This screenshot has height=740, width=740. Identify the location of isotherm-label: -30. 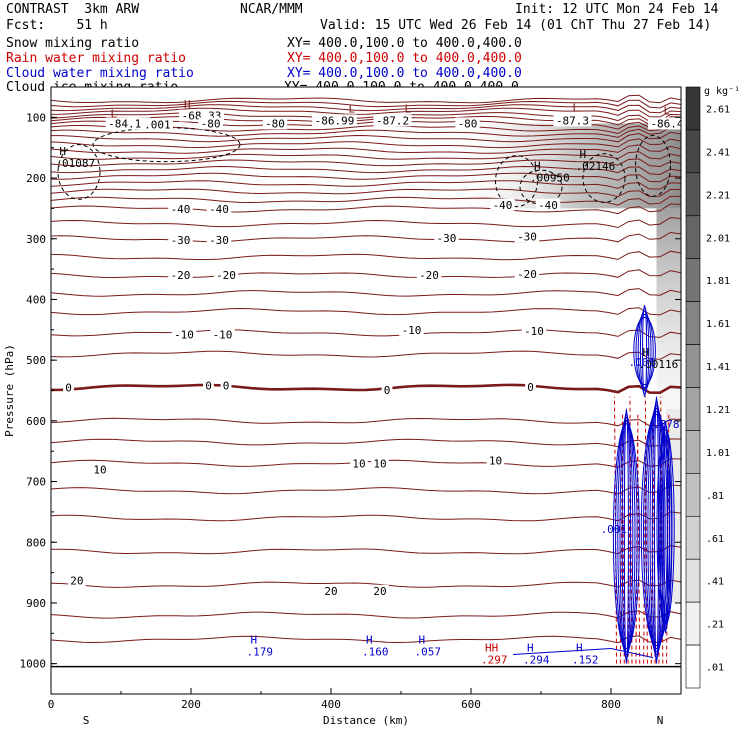
(219, 240).